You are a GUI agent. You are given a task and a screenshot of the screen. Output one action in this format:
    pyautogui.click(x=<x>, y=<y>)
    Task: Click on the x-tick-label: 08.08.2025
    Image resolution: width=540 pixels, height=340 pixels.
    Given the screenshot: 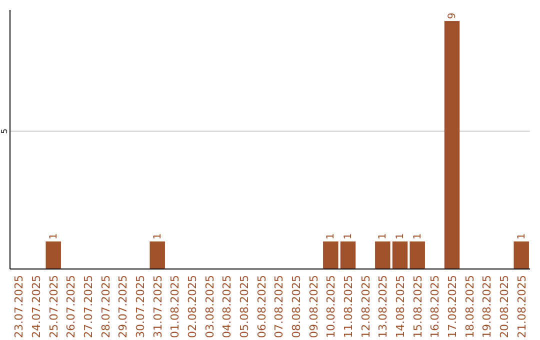 What is the action you would take?
    pyautogui.click(x=296, y=306)
    